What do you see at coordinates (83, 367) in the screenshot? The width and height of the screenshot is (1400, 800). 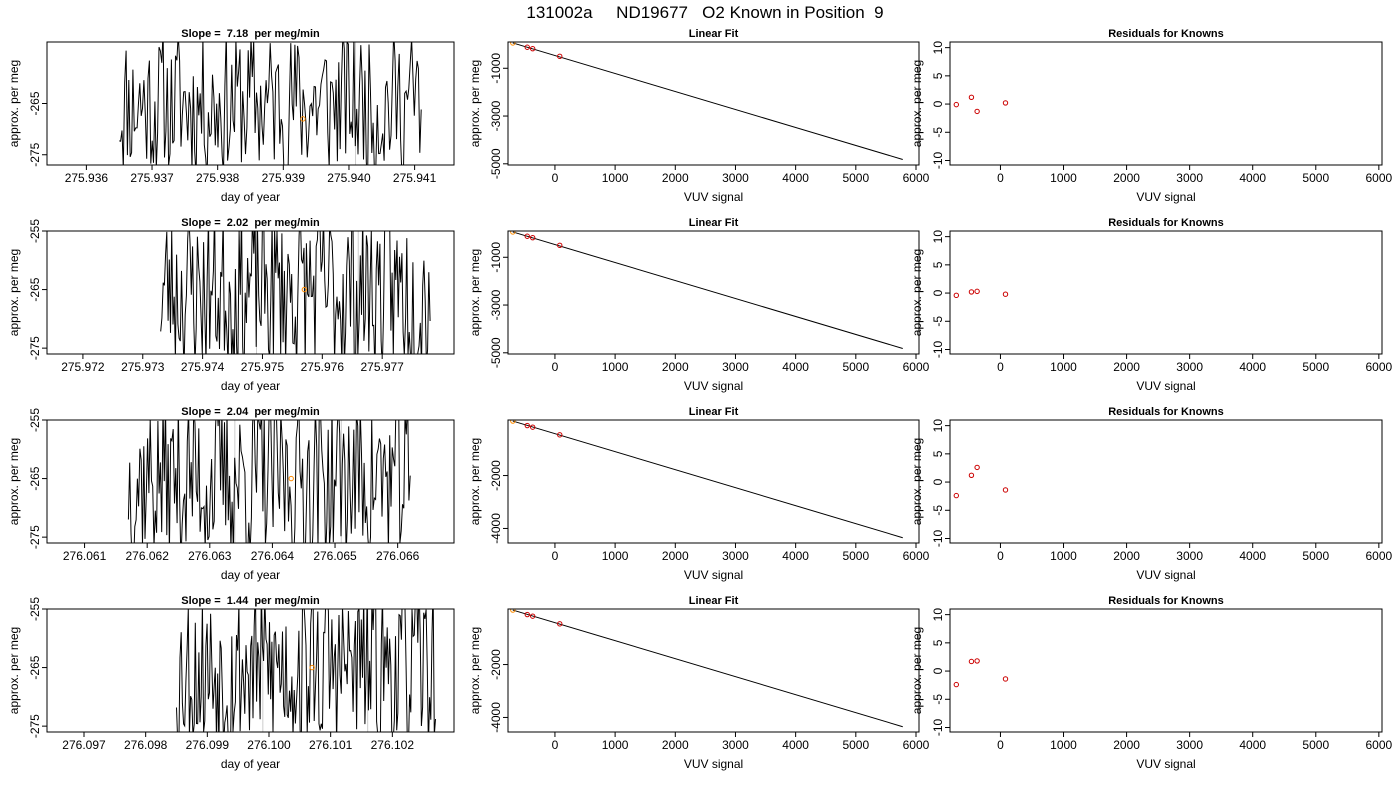 I see `x-tick-label: 275.972` at bounding box center [83, 367].